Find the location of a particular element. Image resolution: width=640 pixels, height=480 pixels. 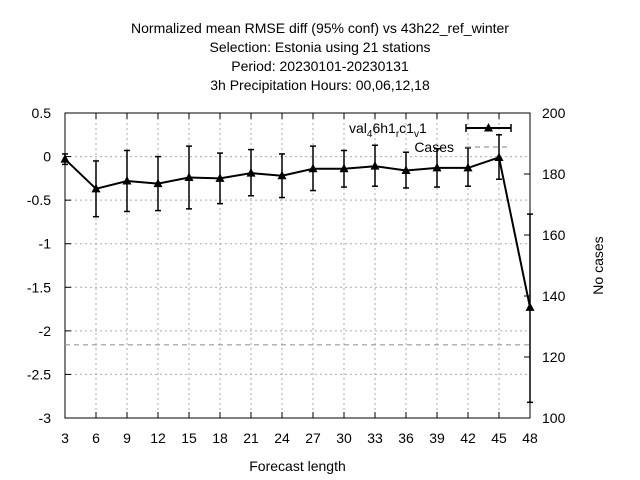

x-tick-label: 15 is located at coordinates (189, 438).